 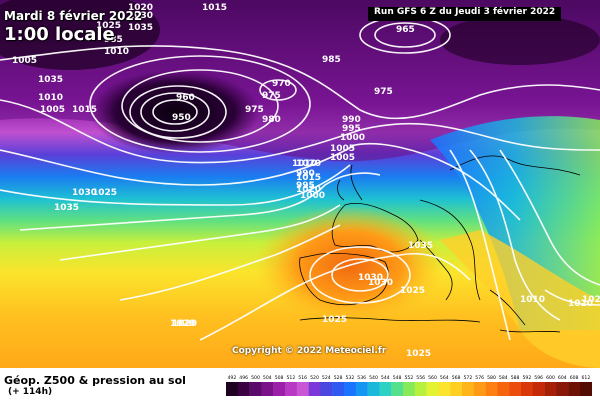 I want to click on coast-iberia, so click(x=344, y=279).